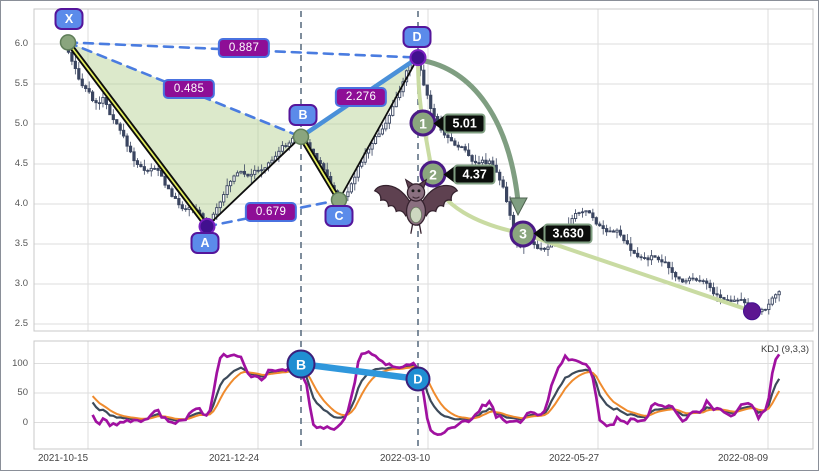  I want to click on pattern-label-b: B, so click(303, 115).